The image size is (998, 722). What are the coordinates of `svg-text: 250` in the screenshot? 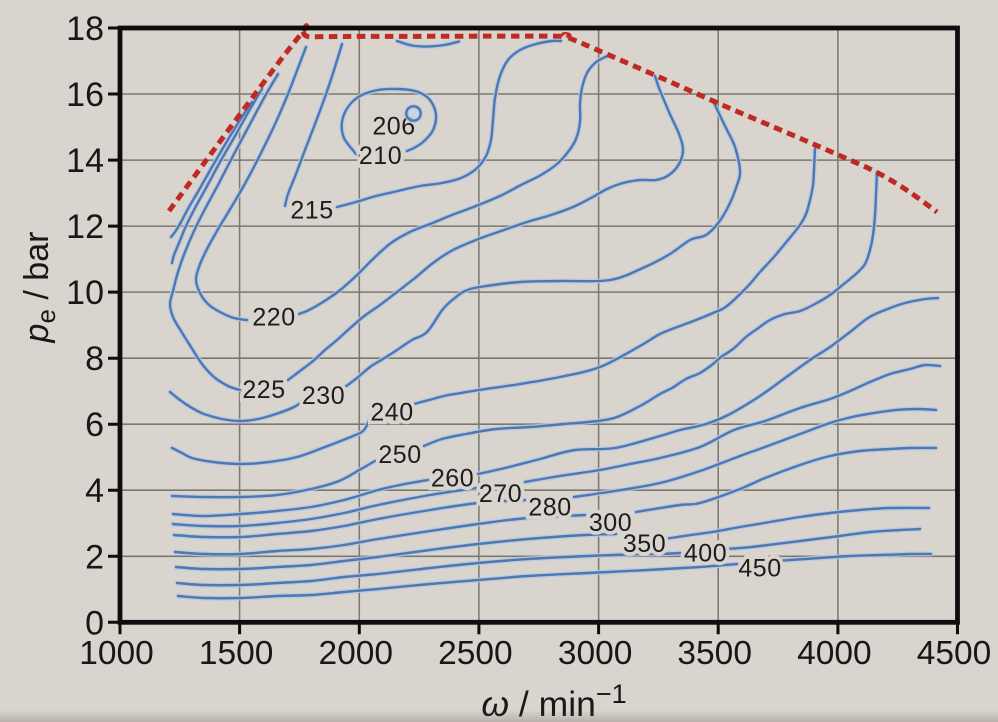 It's located at (399, 455).